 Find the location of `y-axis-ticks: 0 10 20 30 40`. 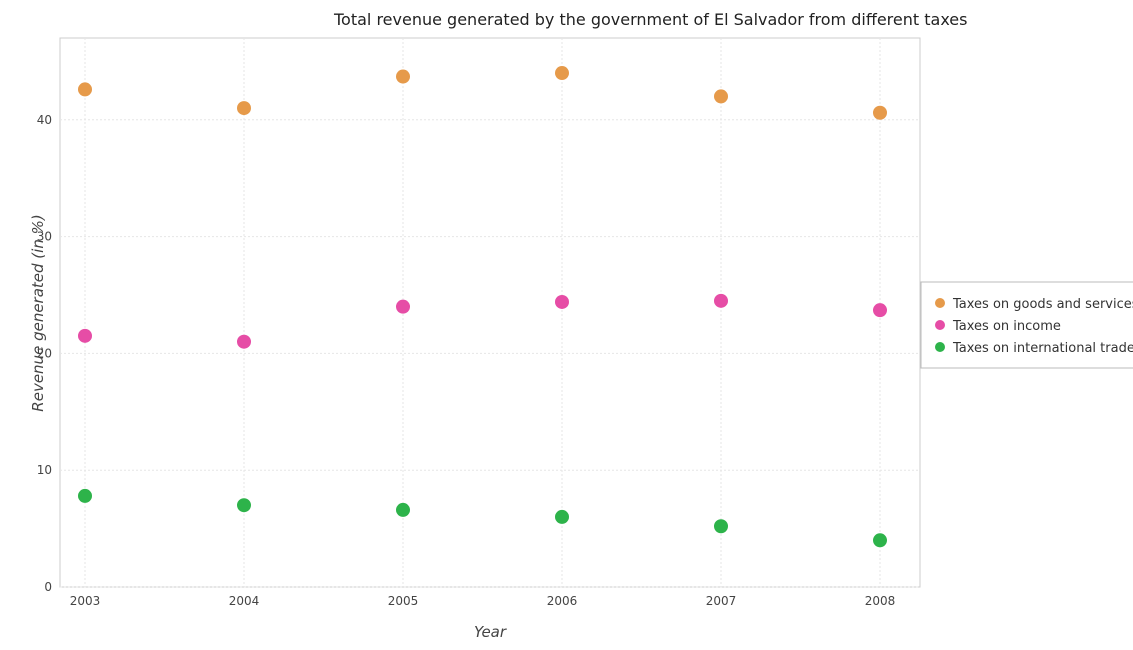

y-axis-ticks: 0 10 20 30 40 is located at coordinates (44, 353).